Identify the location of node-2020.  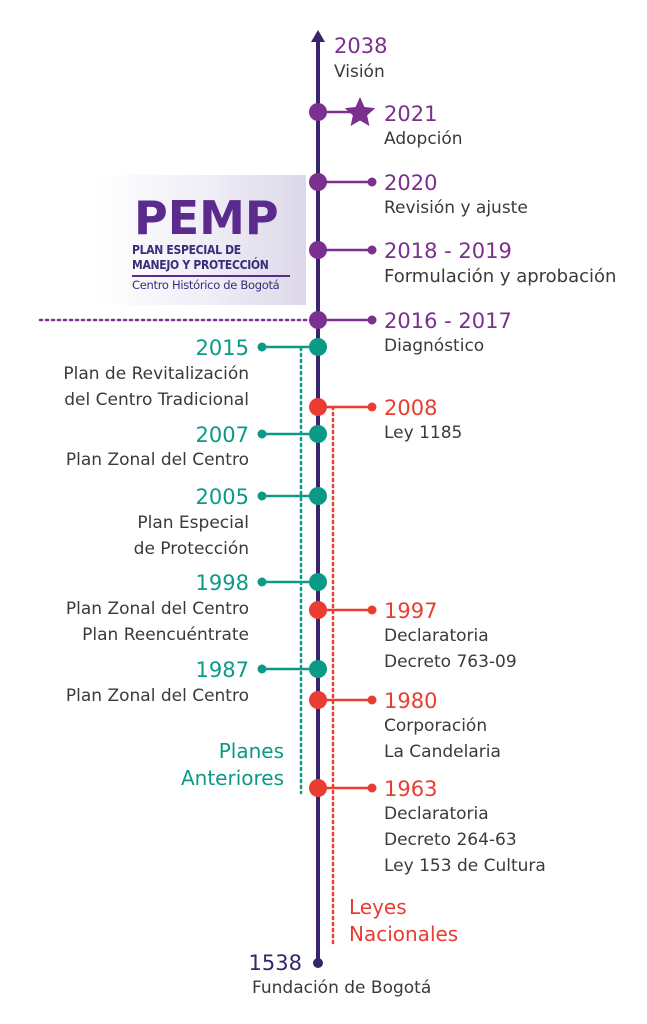
(318, 182).